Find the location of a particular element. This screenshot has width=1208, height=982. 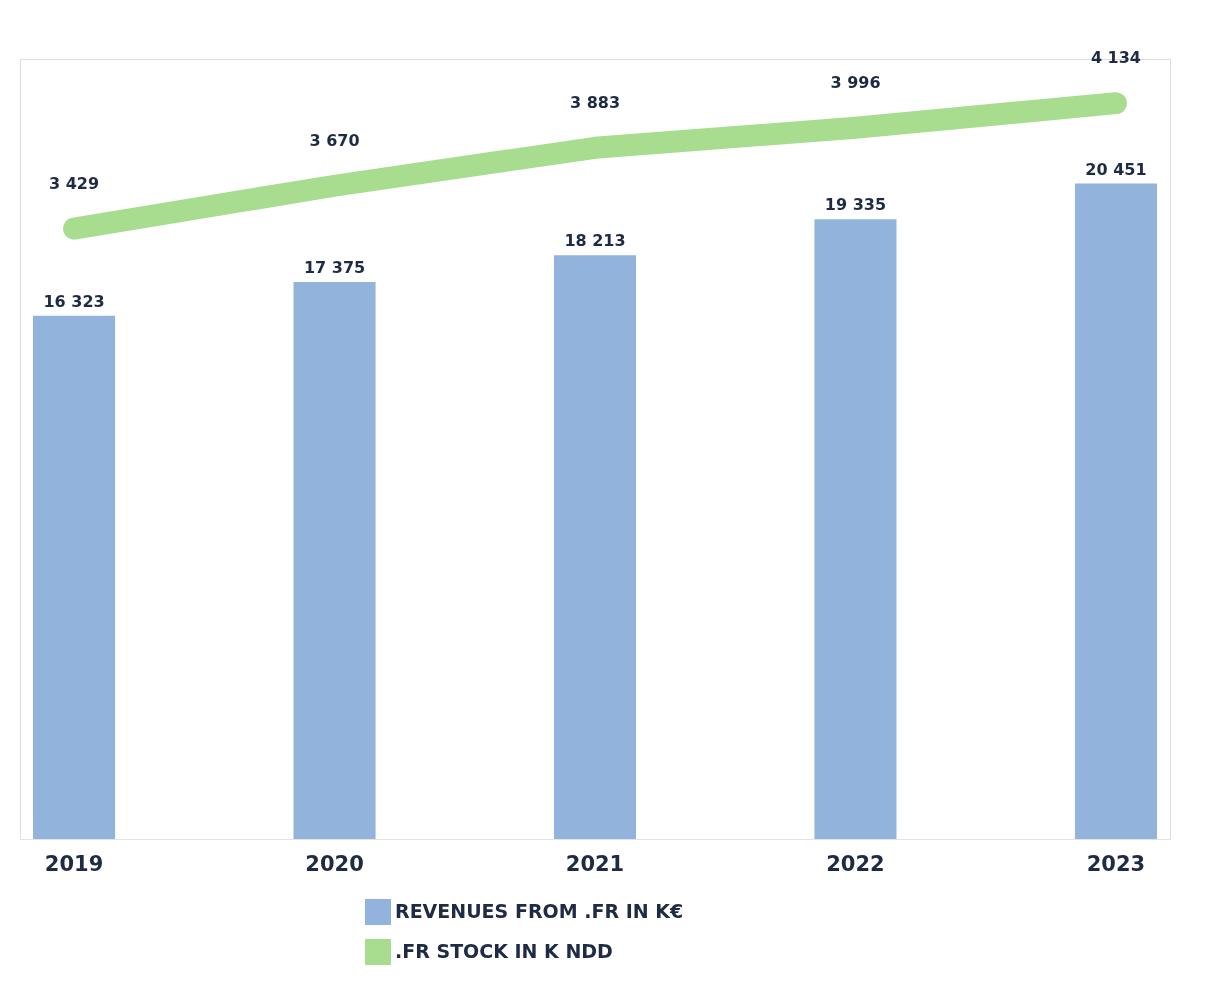

data-label: 19 335 is located at coordinates (855, 205).